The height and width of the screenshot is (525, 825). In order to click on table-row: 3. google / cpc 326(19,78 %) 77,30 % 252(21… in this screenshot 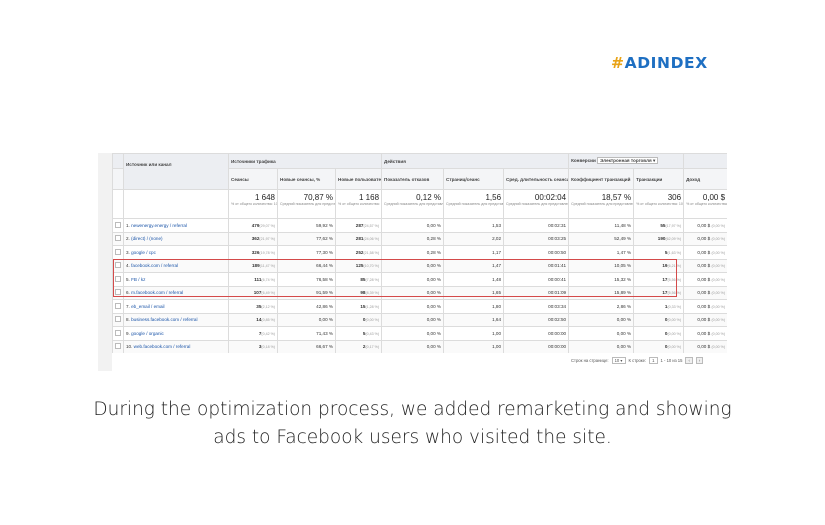, I will do `click(419, 252)`.